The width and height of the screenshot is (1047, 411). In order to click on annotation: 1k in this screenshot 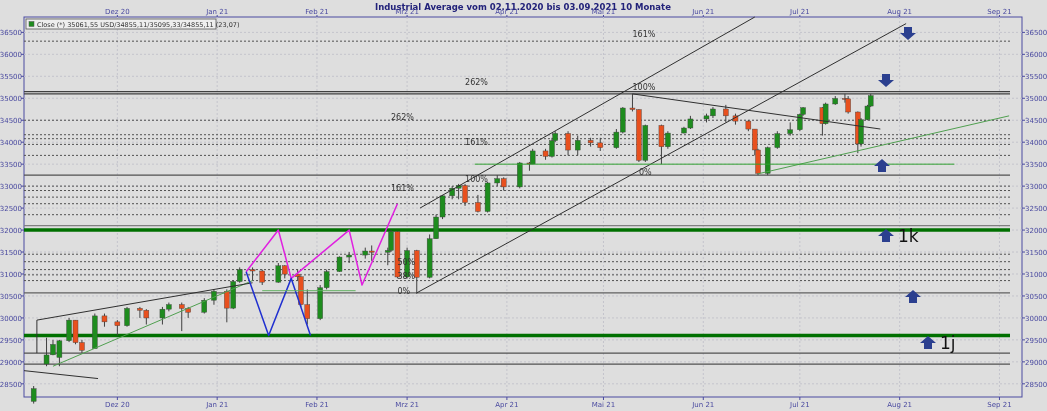, I will do `click(908, 236)`.